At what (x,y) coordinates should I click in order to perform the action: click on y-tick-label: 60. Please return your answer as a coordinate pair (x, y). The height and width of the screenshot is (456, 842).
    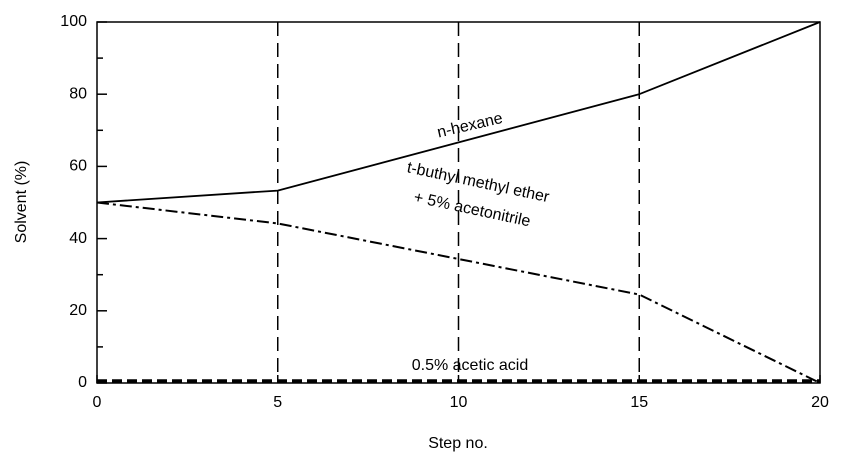
    Looking at the image, I should click on (78, 166).